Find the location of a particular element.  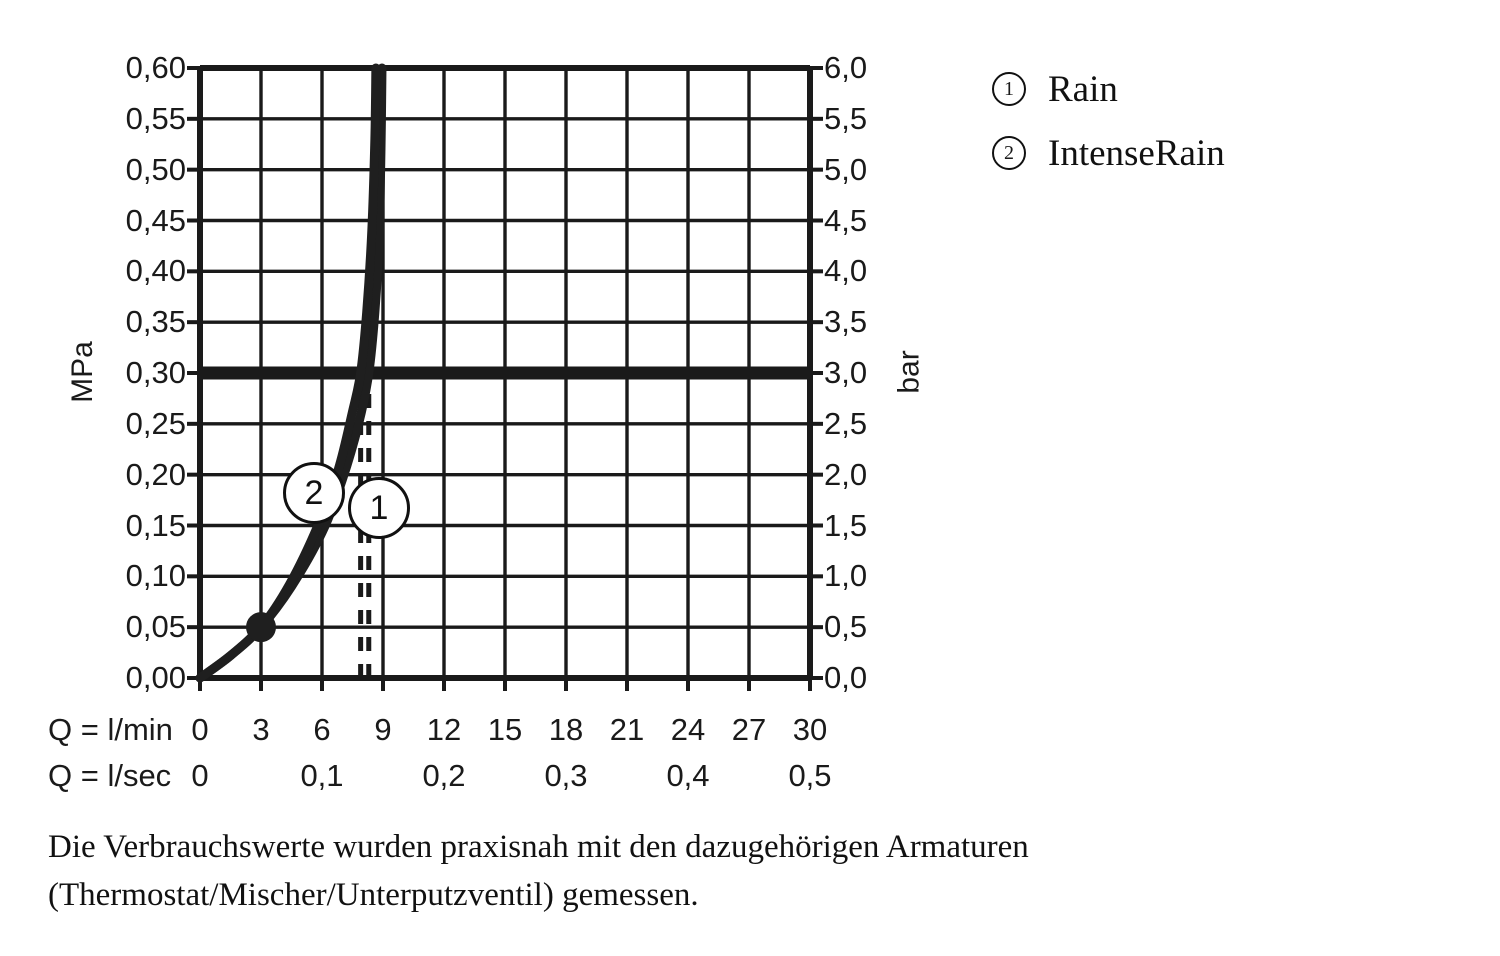

y-axis-left-tick-label: 0,15 is located at coordinates (155, 525).